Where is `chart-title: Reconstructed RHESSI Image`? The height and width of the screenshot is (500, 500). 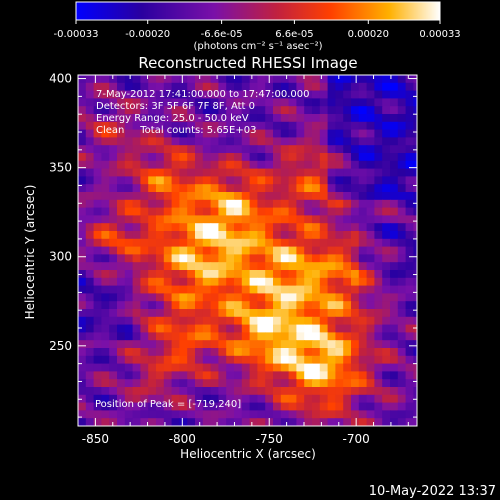 chart-title: Reconstructed RHESSI Image is located at coordinates (247, 63).